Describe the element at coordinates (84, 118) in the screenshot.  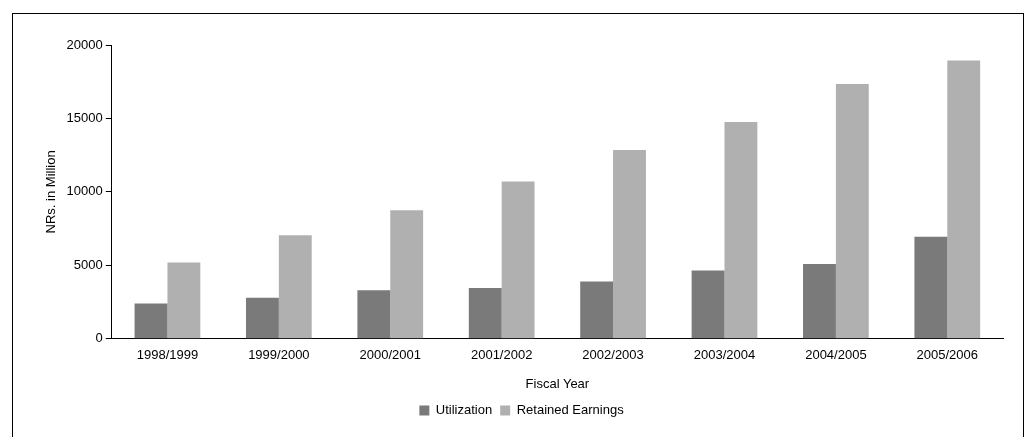
I see `y-tick-label: 15000` at that location.